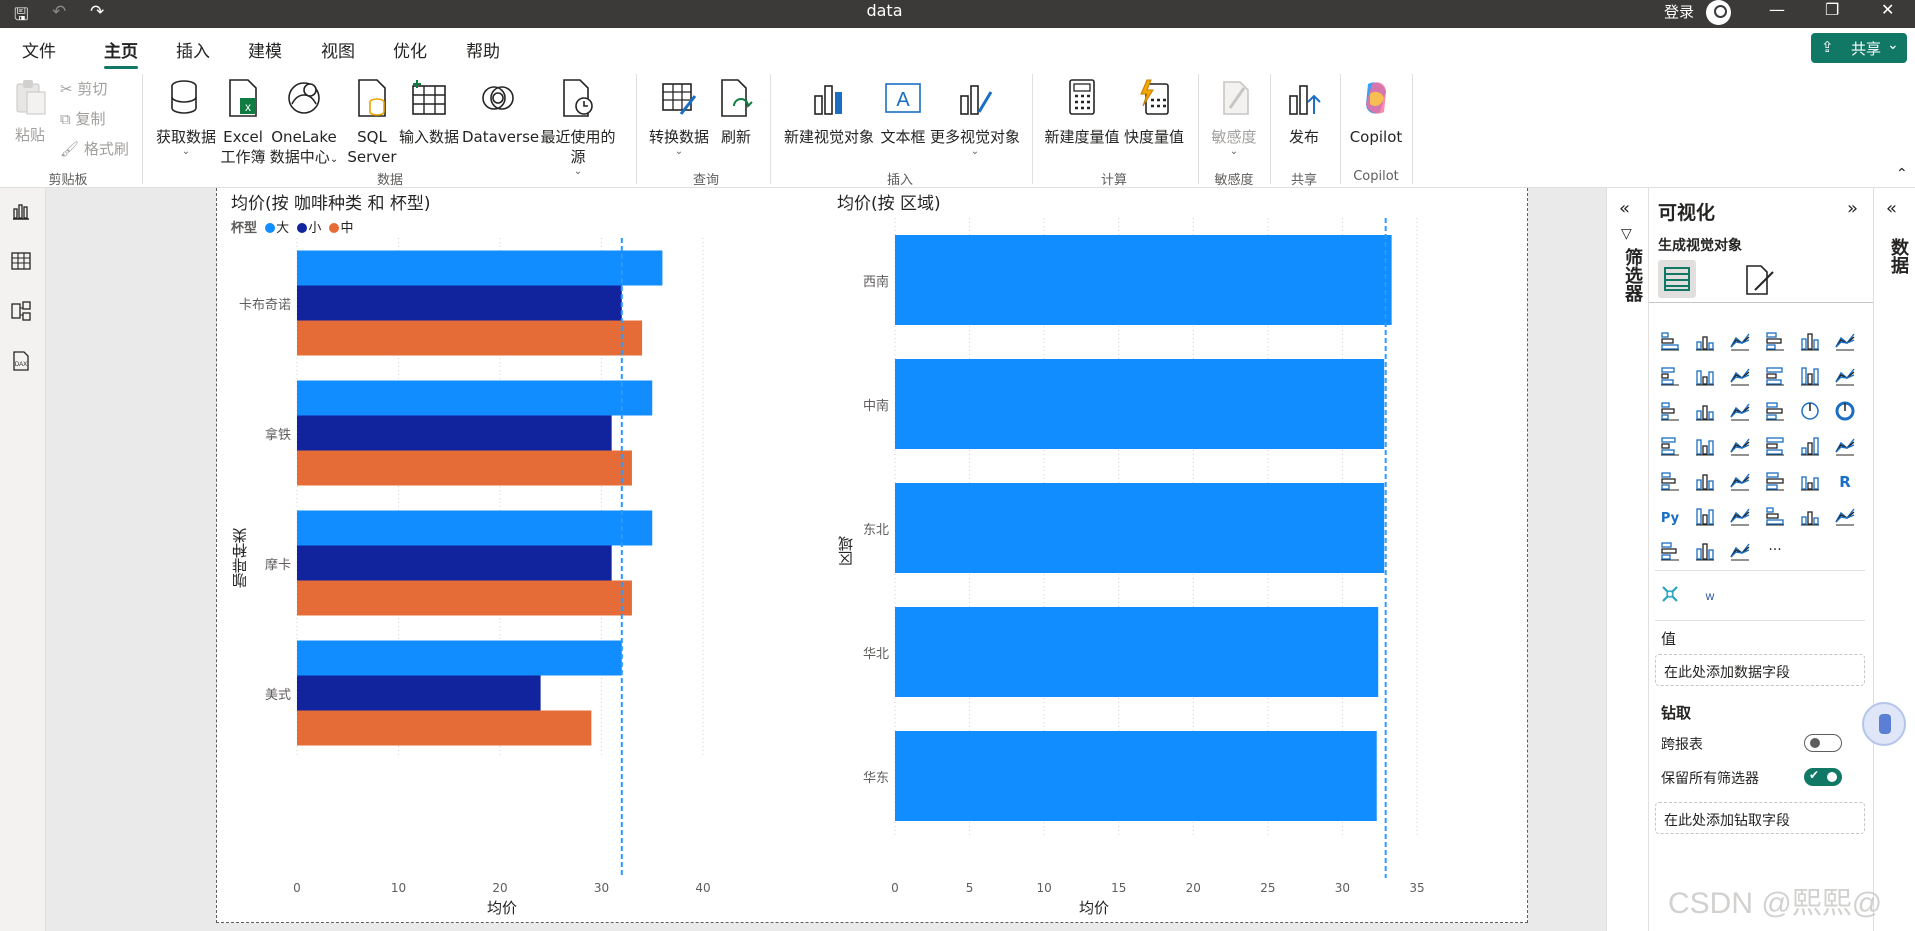 This screenshot has width=1915, height=931. Describe the element at coordinates (1845, 446) in the screenshot. I see `card-icon` at that location.